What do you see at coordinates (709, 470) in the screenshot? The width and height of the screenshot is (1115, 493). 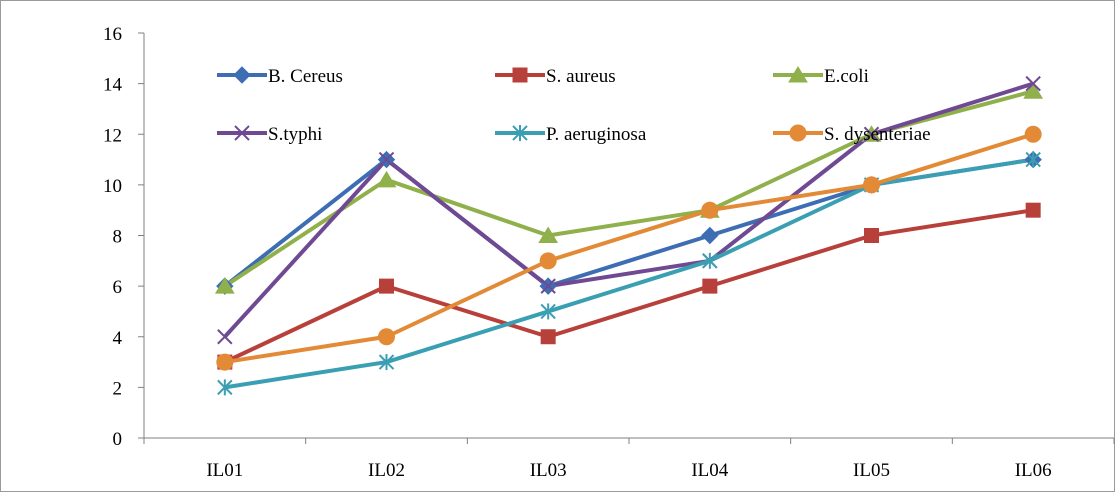 I see `x-tick-label: IL04` at bounding box center [709, 470].